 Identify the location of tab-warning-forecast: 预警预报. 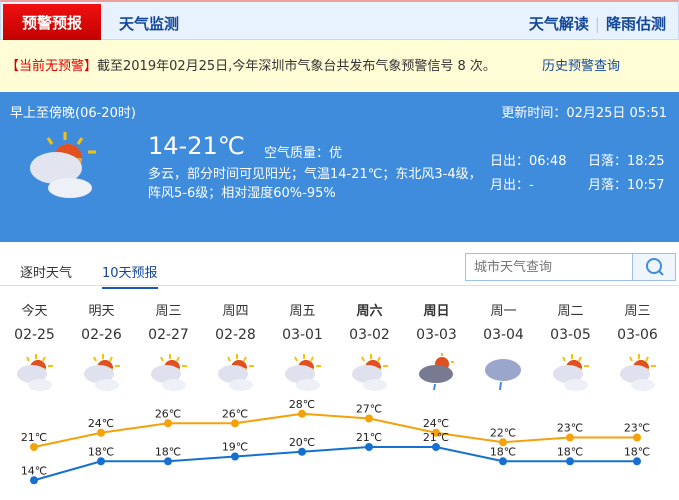
(52, 23).